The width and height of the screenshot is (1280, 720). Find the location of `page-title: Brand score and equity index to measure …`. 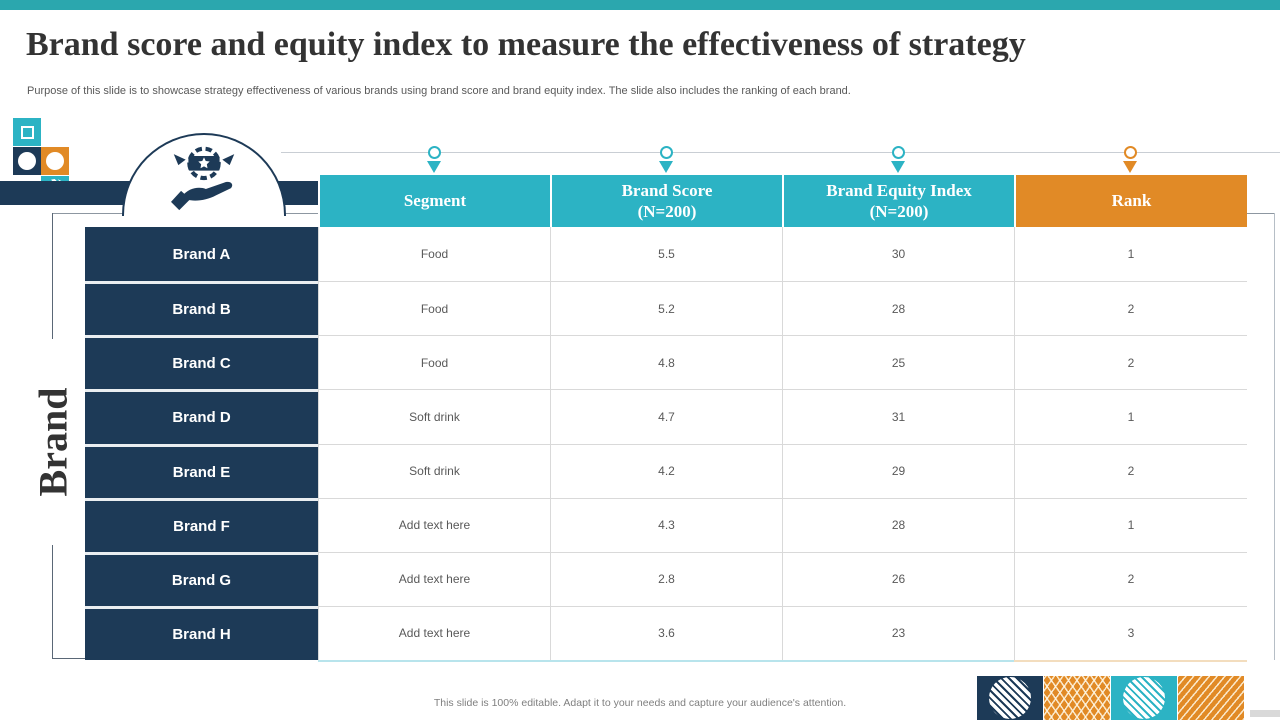

page-title: Brand score and equity index to measure … is located at coordinates (526, 44).